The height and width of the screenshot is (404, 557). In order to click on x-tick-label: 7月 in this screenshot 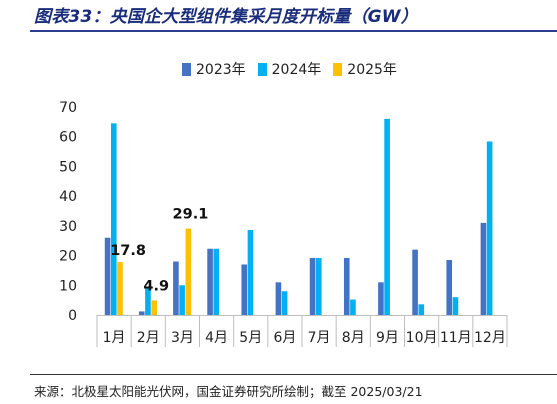, I will do `click(319, 338)`.